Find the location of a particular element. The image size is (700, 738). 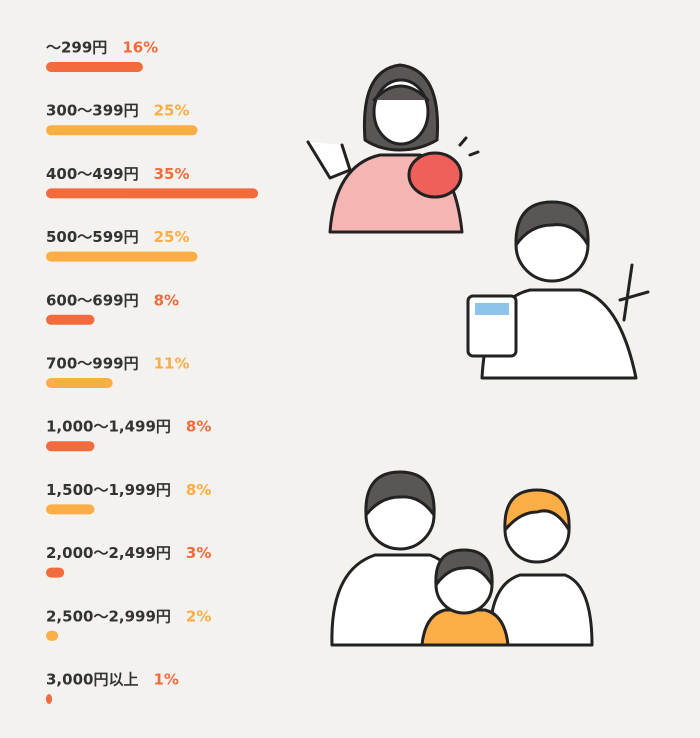

category-label: 1,500〜1,999円 is located at coordinates (108, 490).